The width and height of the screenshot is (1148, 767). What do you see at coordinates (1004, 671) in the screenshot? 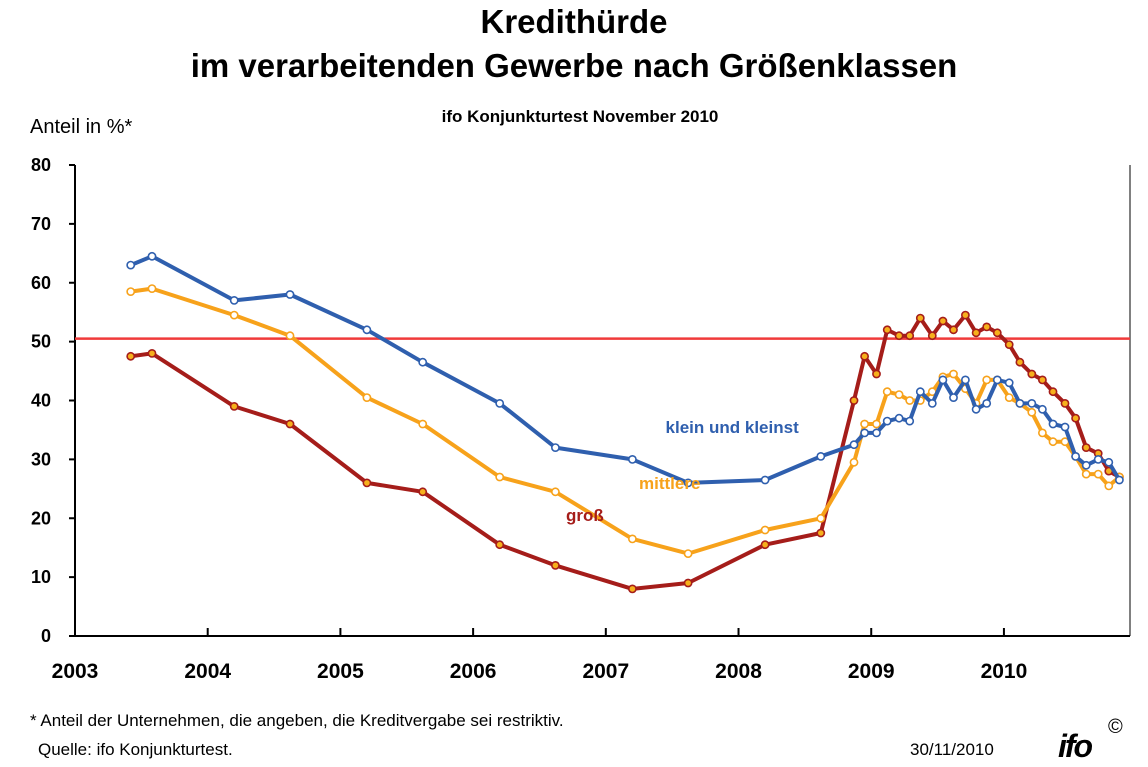
I see `x-tick-label: 2010` at bounding box center [1004, 671].